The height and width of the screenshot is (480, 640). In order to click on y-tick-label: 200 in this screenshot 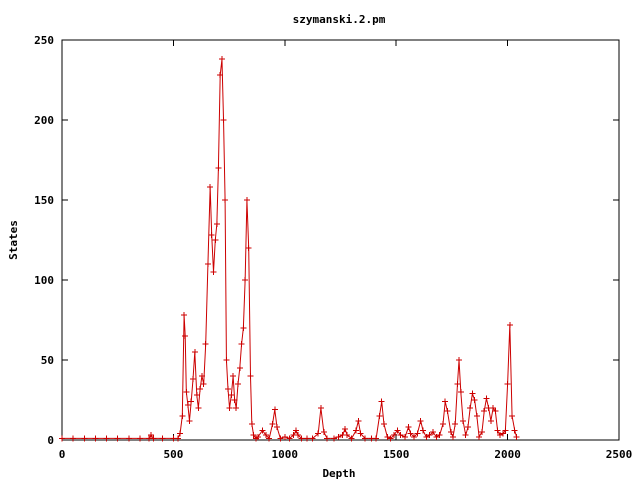, I will do `click(44, 120)`.